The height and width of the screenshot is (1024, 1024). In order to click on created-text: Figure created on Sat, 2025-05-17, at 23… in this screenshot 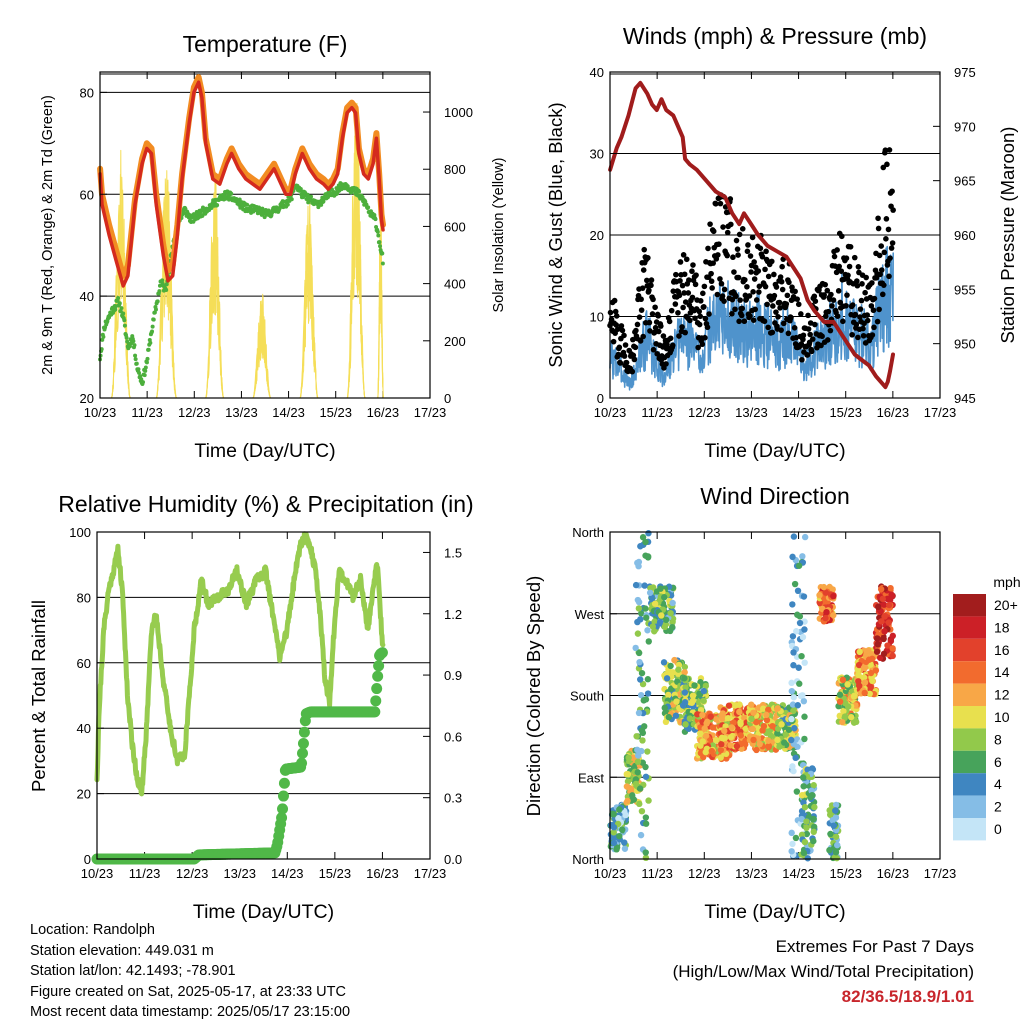, I will do `click(188, 991)`.